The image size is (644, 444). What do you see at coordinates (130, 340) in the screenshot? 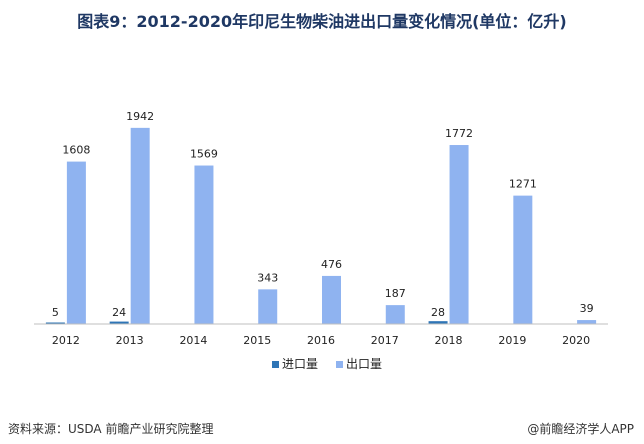
I see `x-tick-2013: 2013` at bounding box center [130, 340].